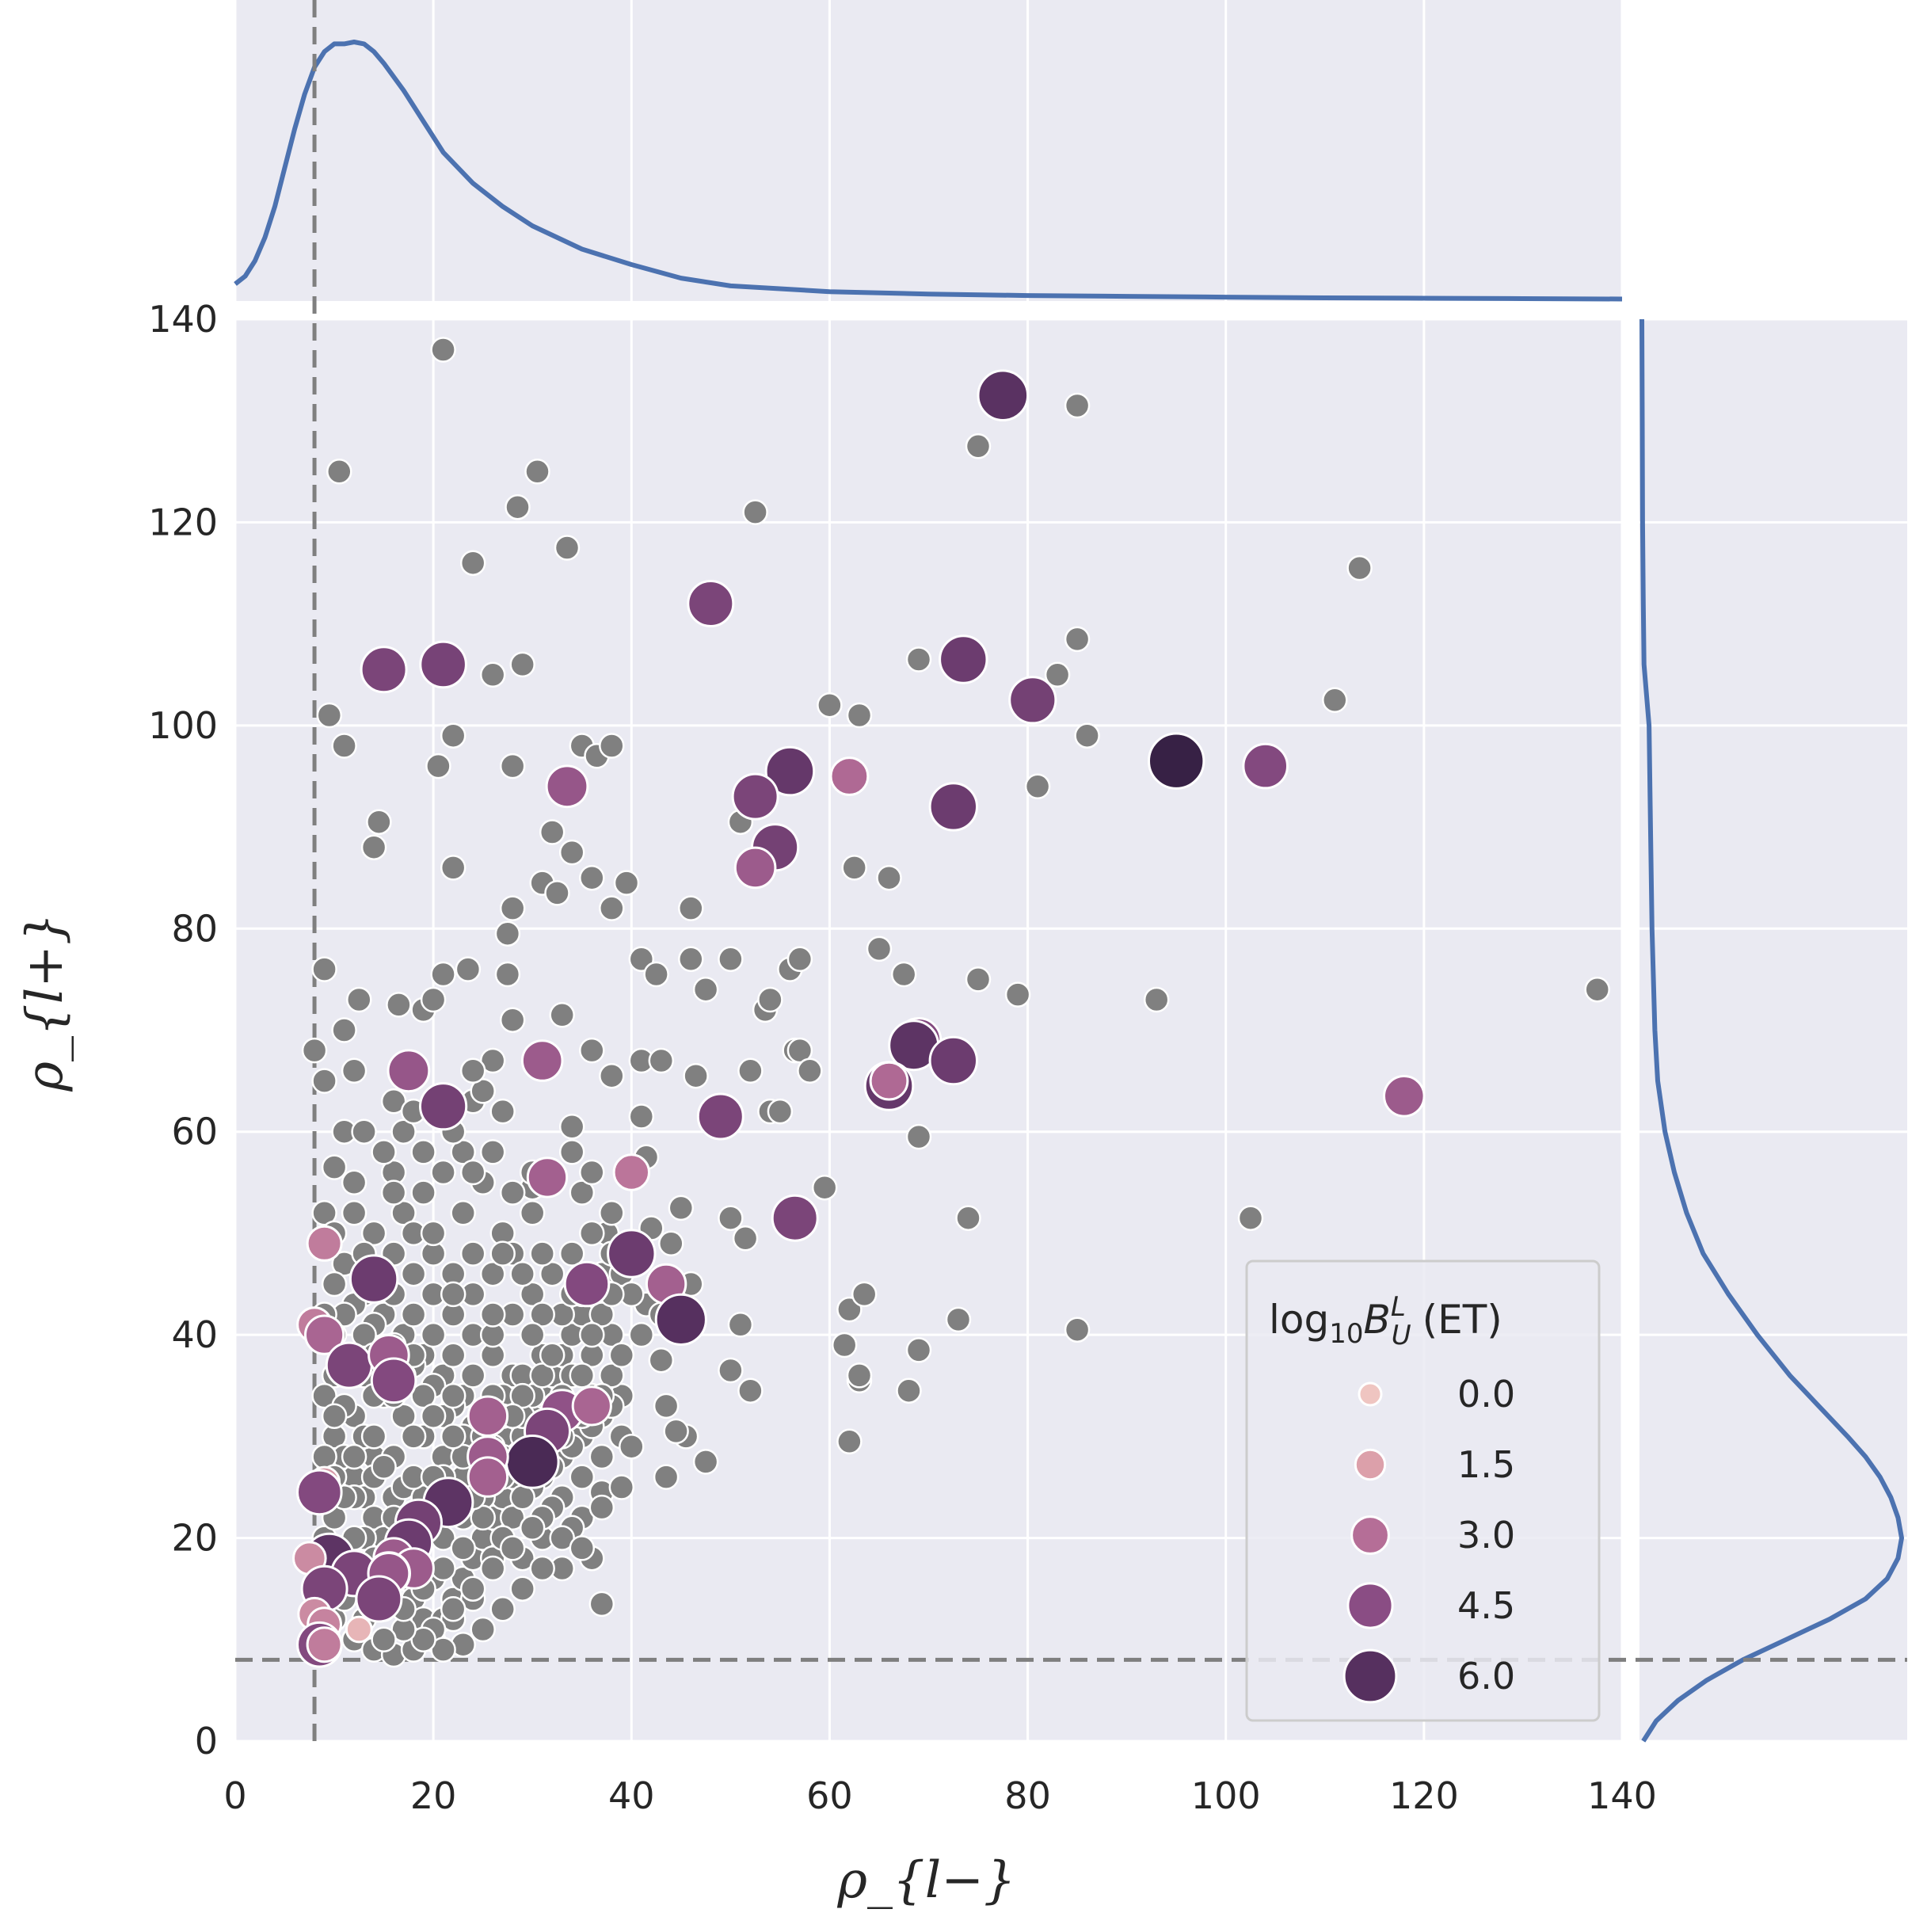  Describe the element at coordinates (206, 1741) in the screenshot. I see `y-tick-label: 0` at that location.